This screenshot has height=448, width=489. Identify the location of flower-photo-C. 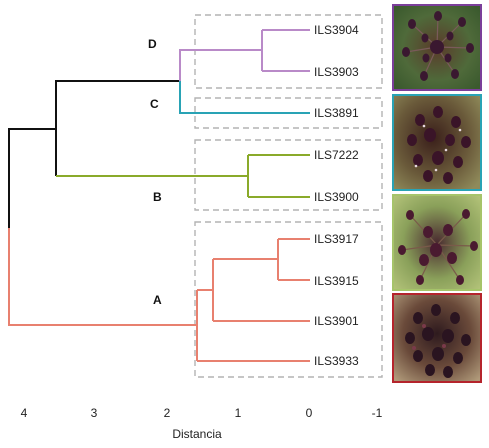
(437, 142).